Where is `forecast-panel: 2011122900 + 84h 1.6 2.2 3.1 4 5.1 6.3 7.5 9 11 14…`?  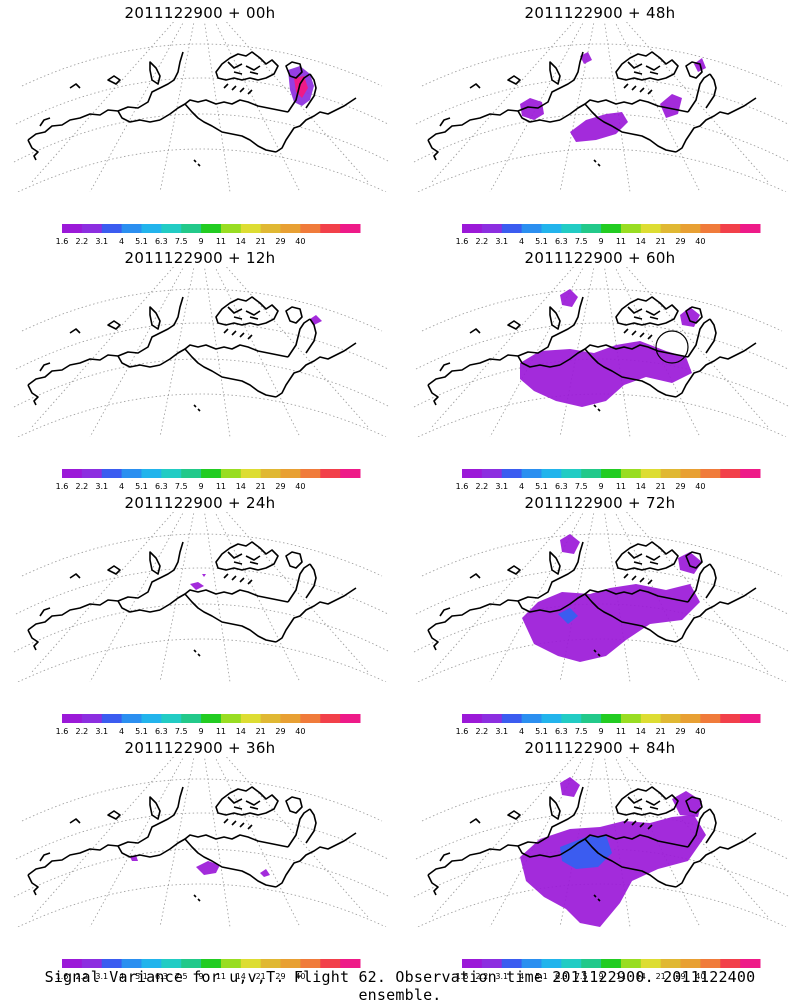
forecast-panel: 2011122900 + 84h 1.6 2.2 3.1 4 5.1 6.3 7.5 9 11 14… is located at coordinates (600, 858).